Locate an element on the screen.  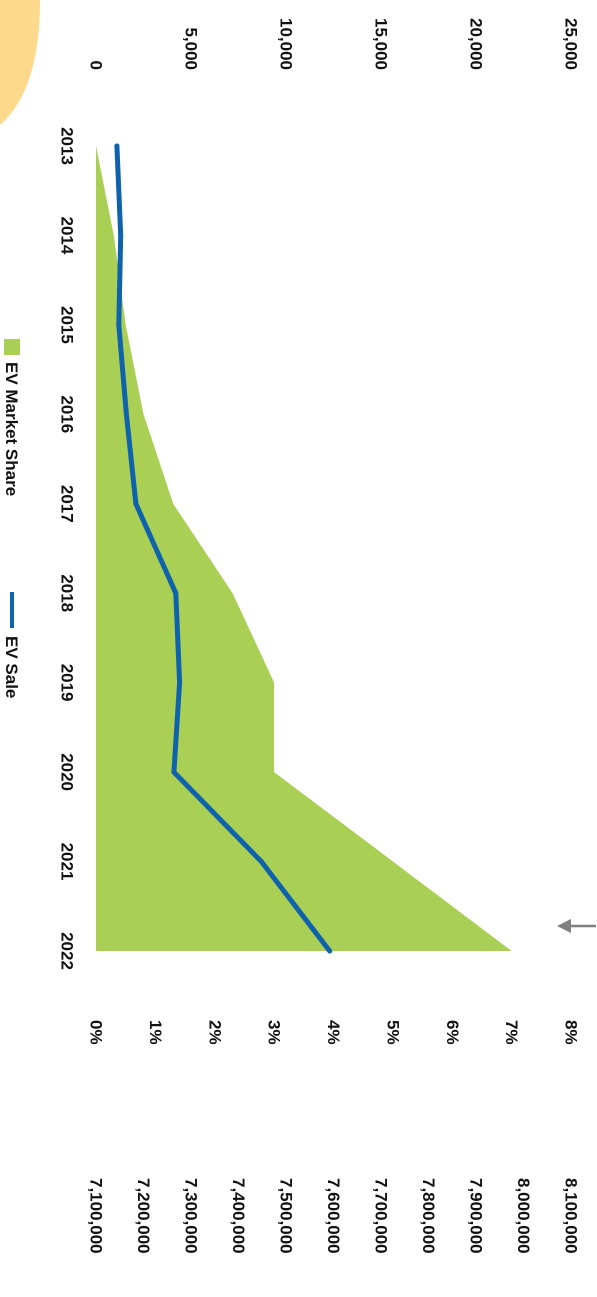
point-ev-sale-2015 is located at coordinates (119, 325).